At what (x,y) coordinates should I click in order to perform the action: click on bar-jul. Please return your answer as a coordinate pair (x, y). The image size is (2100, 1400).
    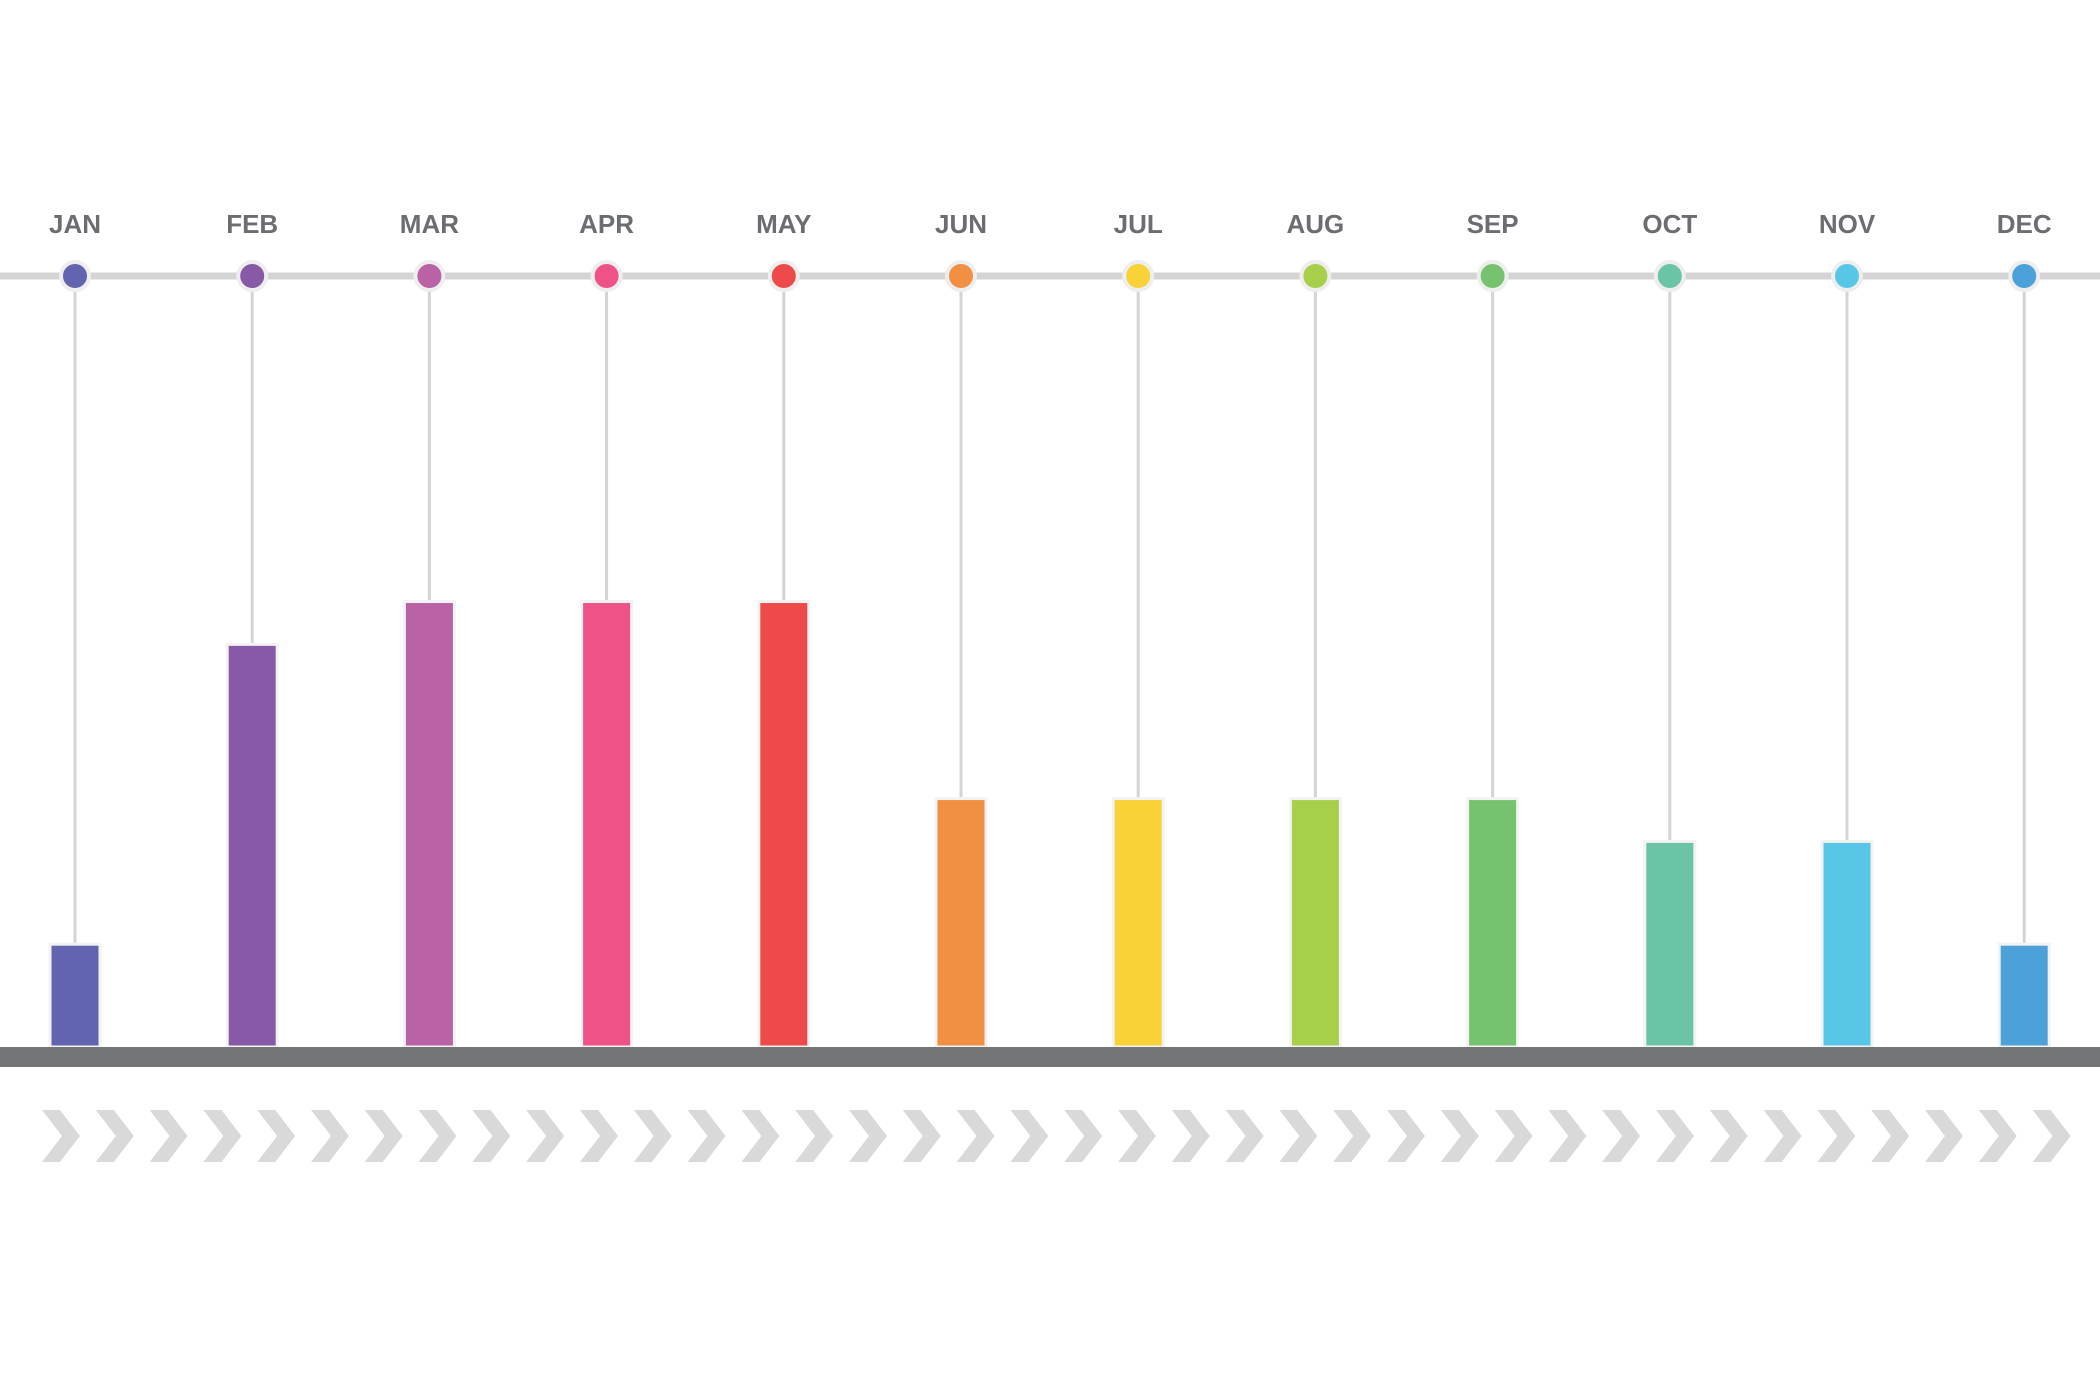
    Looking at the image, I should click on (1138, 923).